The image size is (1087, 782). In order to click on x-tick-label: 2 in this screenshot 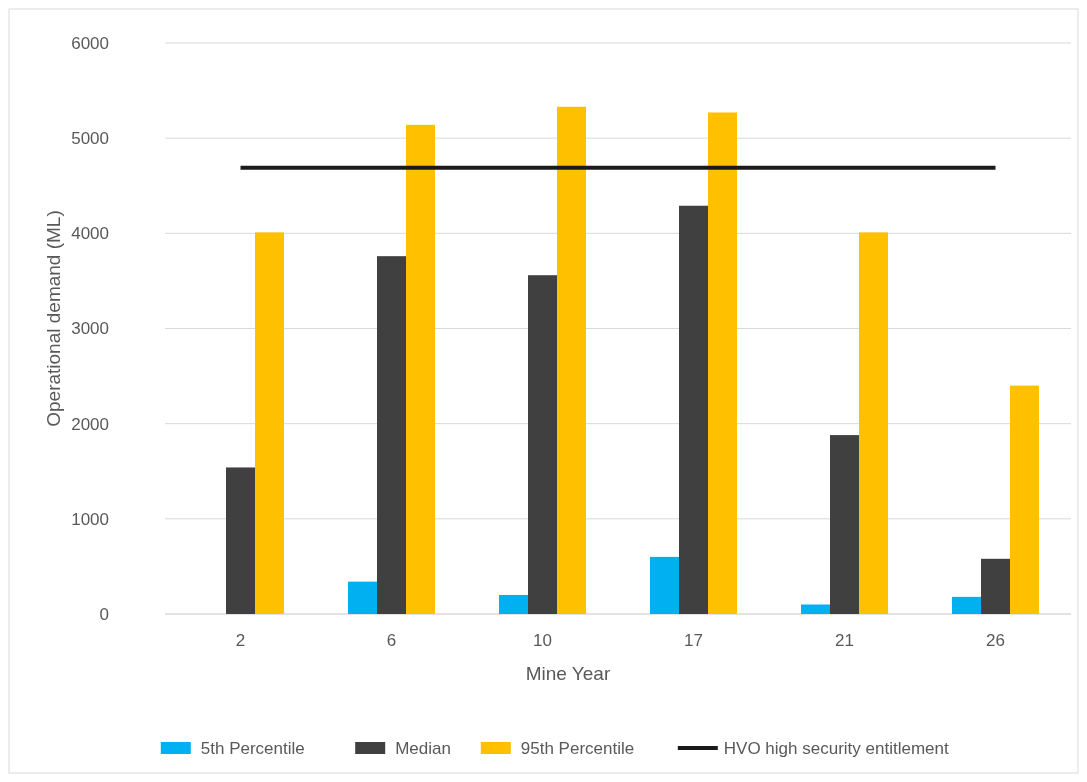, I will do `click(240, 640)`.